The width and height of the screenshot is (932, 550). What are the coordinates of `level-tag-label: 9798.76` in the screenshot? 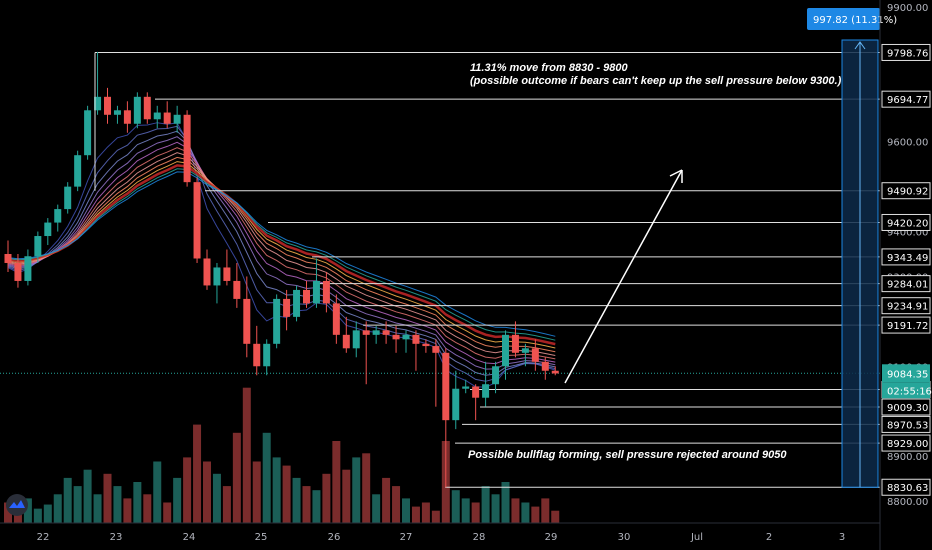 It's located at (907, 53).